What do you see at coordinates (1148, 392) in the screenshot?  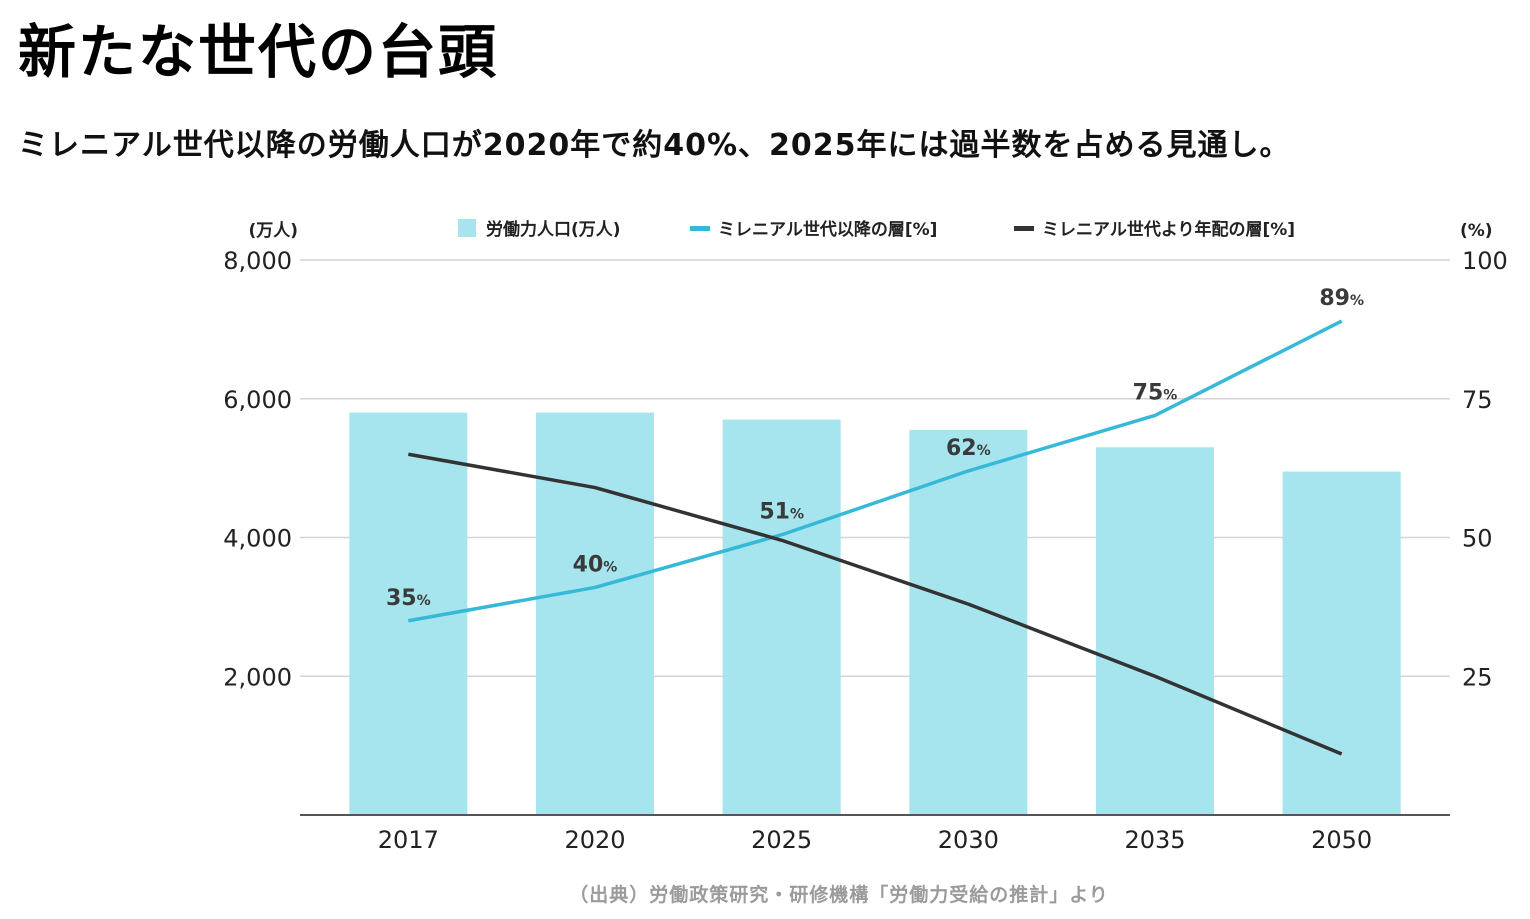 I see `data-label-value: 75` at bounding box center [1148, 392].